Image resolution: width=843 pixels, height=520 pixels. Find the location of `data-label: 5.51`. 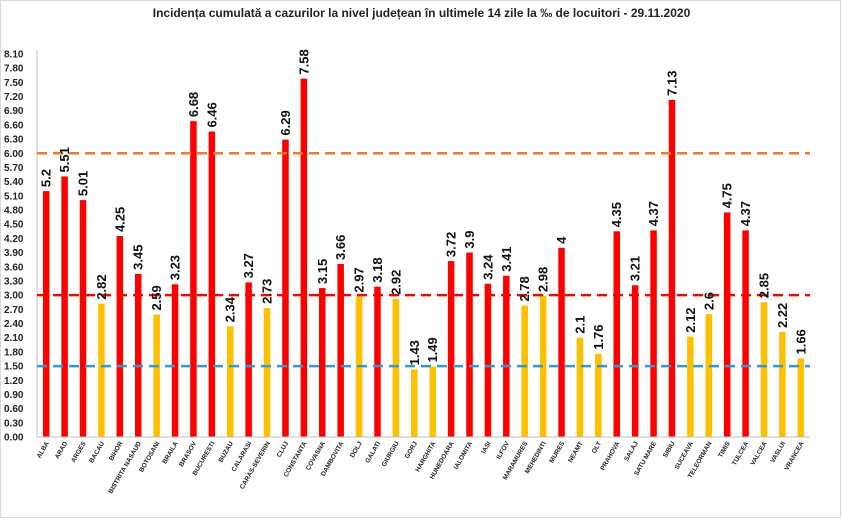

data-label: 5.51 is located at coordinates (64, 159).